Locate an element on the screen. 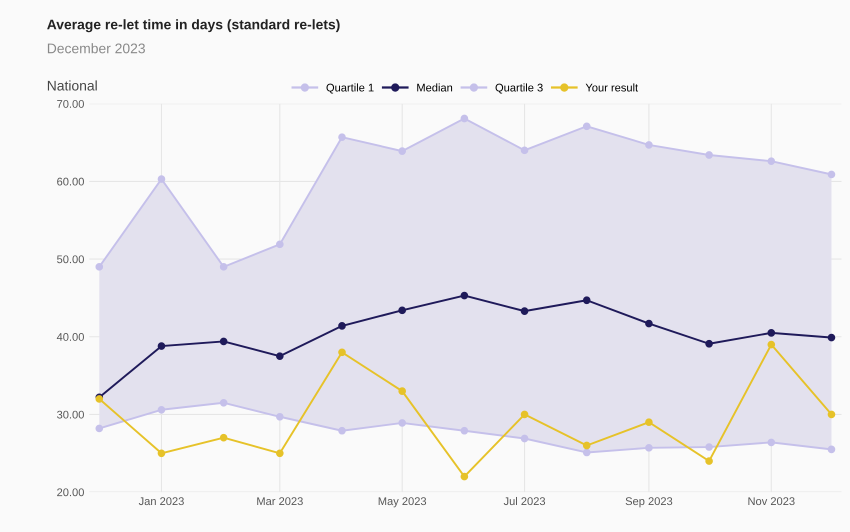 The image size is (850, 532). y-tick-label: 30.00 is located at coordinates (70, 414).